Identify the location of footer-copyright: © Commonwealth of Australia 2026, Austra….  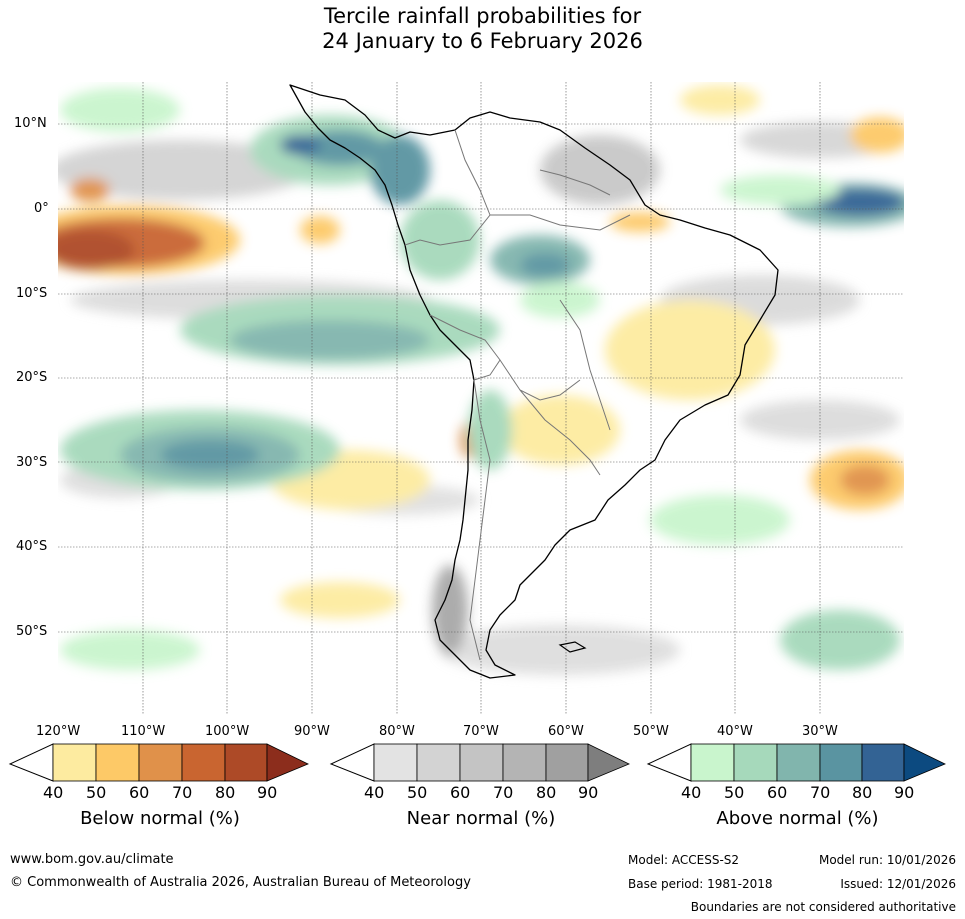
(240, 882).